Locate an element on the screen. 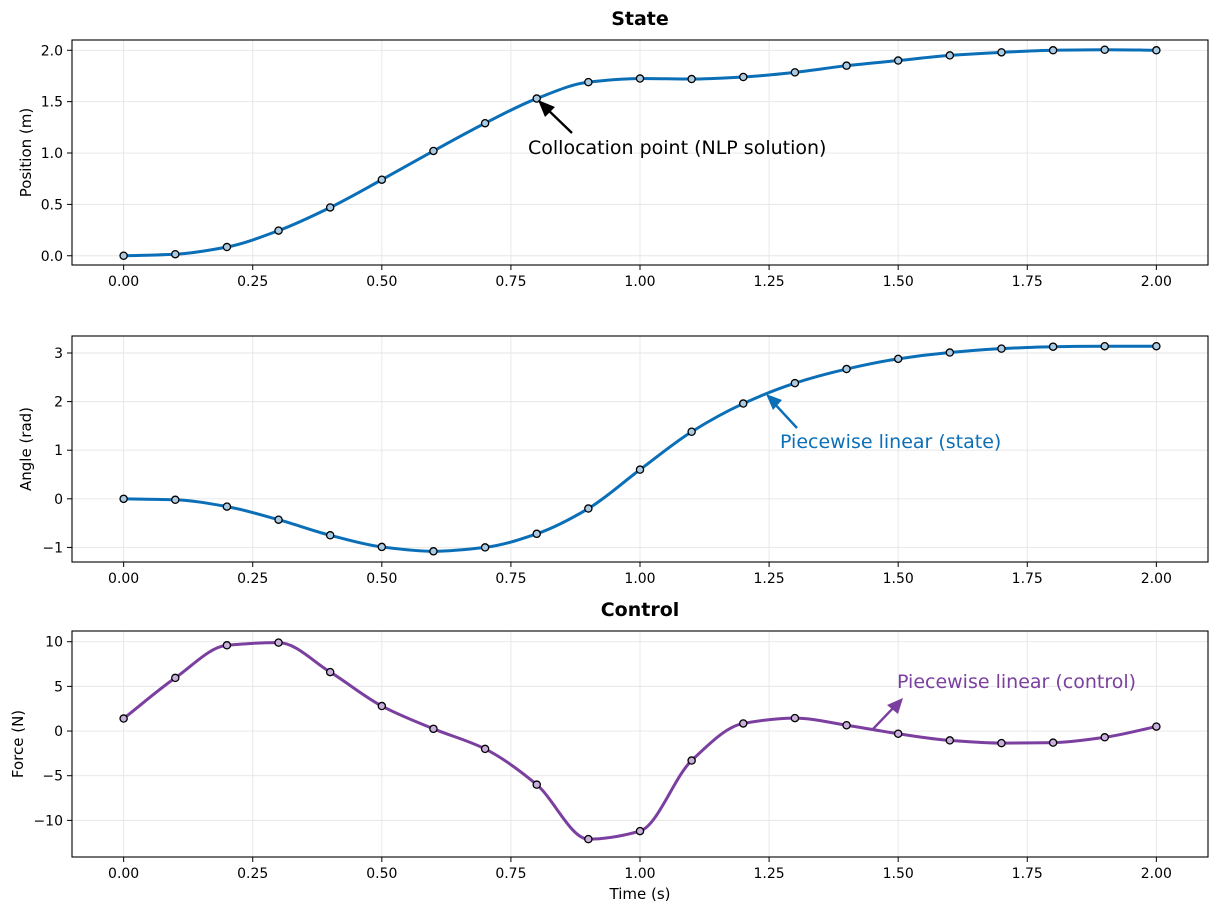 The image size is (1218, 913). angle-x-tick-label: 2.00 is located at coordinates (1156, 579).